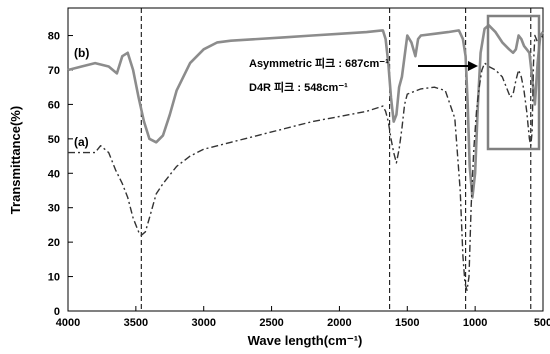 Image resolution: width=550 pixels, height=354 pixels. Describe the element at coordinates (473, 66) in the screenshot. I see `annotation-arrowhead` at that location.